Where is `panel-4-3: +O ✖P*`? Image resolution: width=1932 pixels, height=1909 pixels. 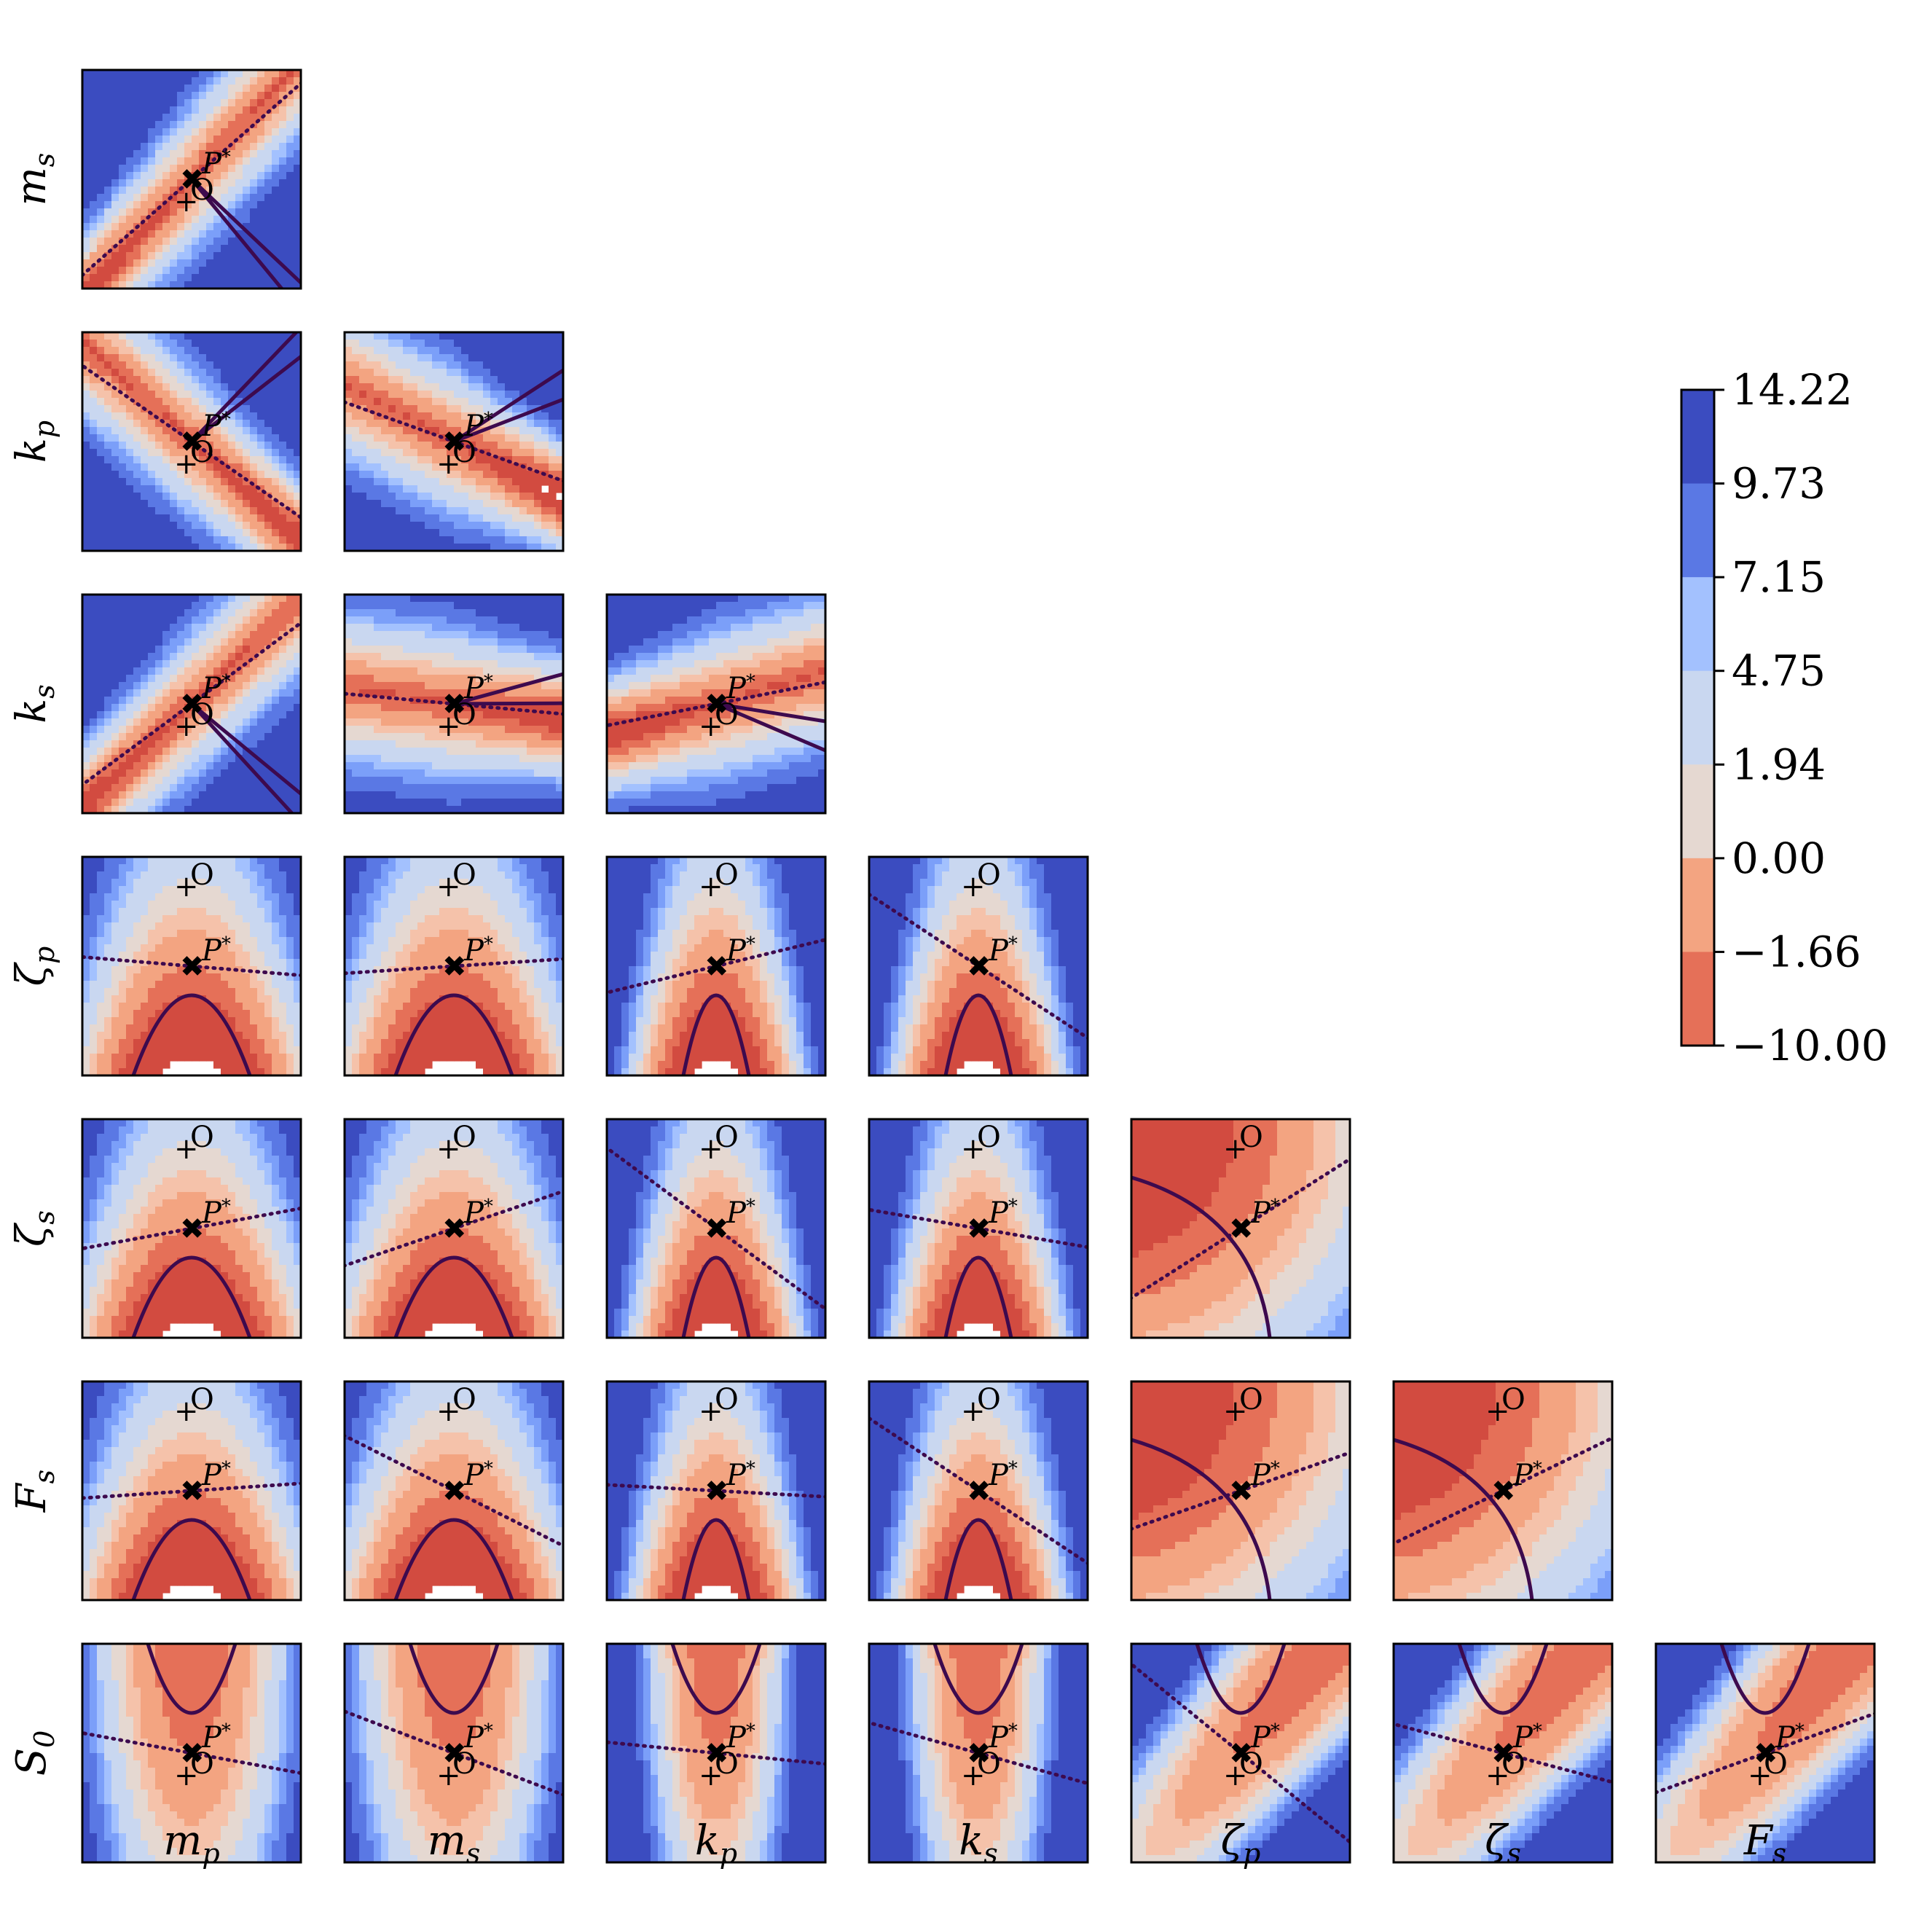
panel-4-3: +O ✖P* is located at coordinates (978, 1228).